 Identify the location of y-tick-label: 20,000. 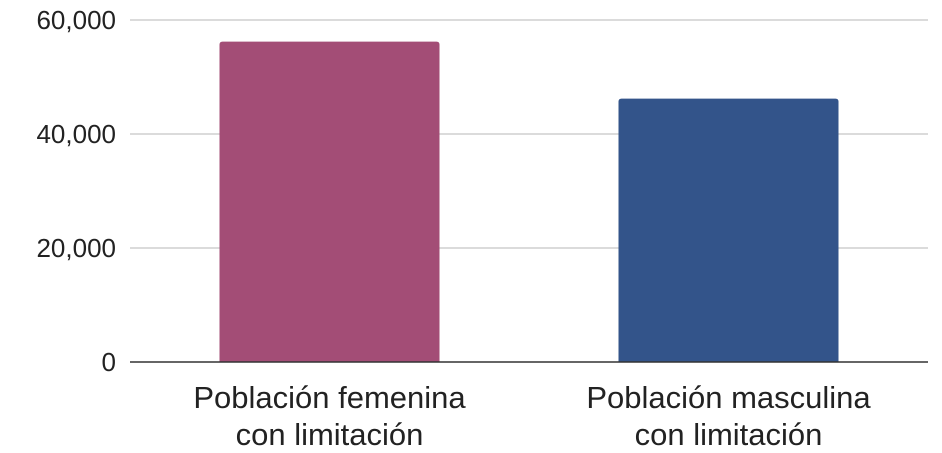
(76, 248).